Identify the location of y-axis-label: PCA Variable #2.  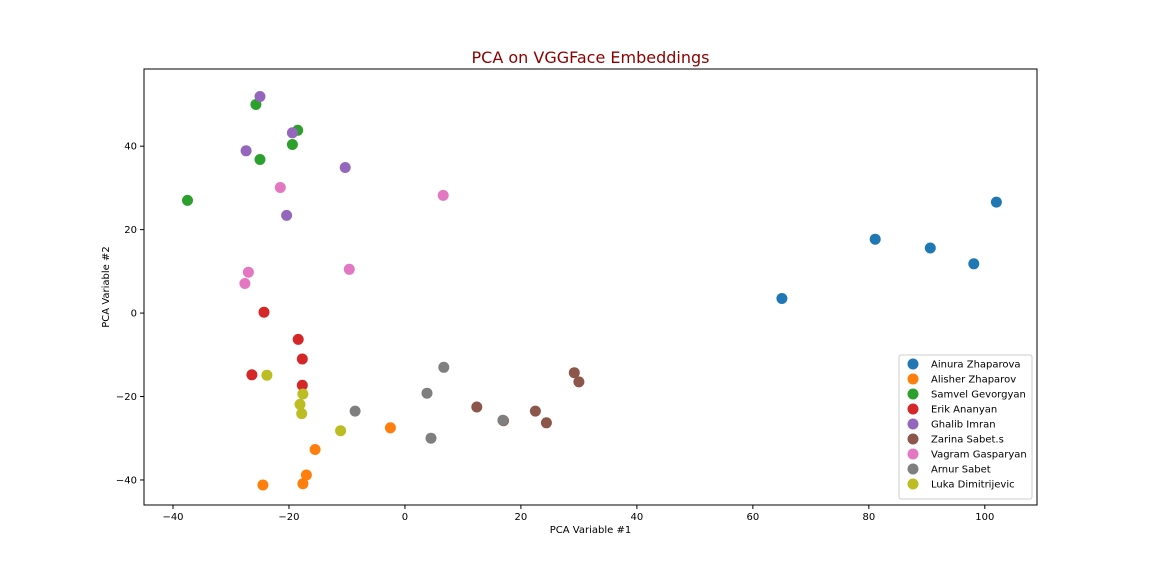
(106, 286).